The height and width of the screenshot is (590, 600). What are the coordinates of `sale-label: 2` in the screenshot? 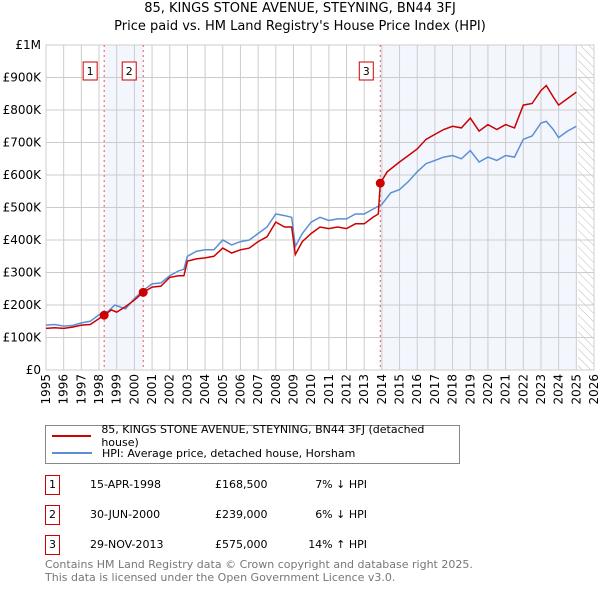 It's located at (129, 71).